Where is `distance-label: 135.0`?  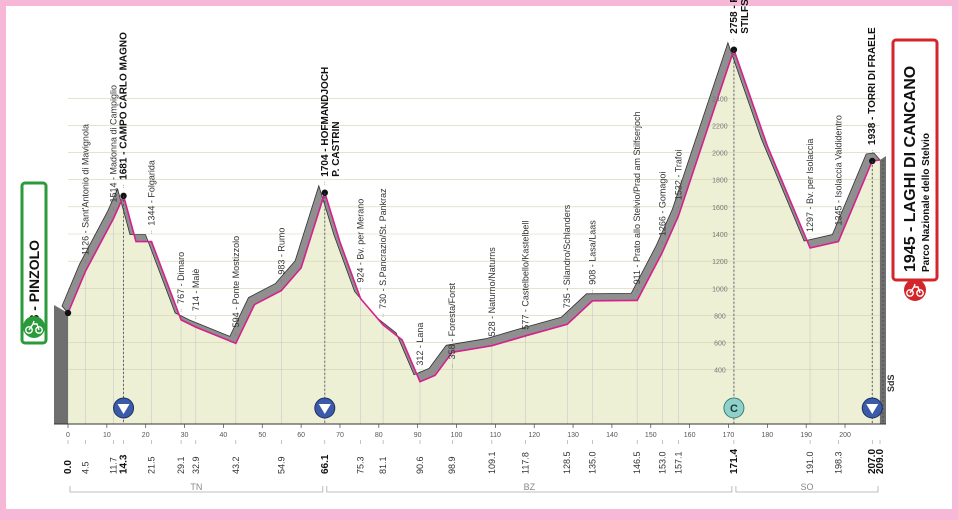
distance-label: 135.0 is located at coordinates (592, 462).